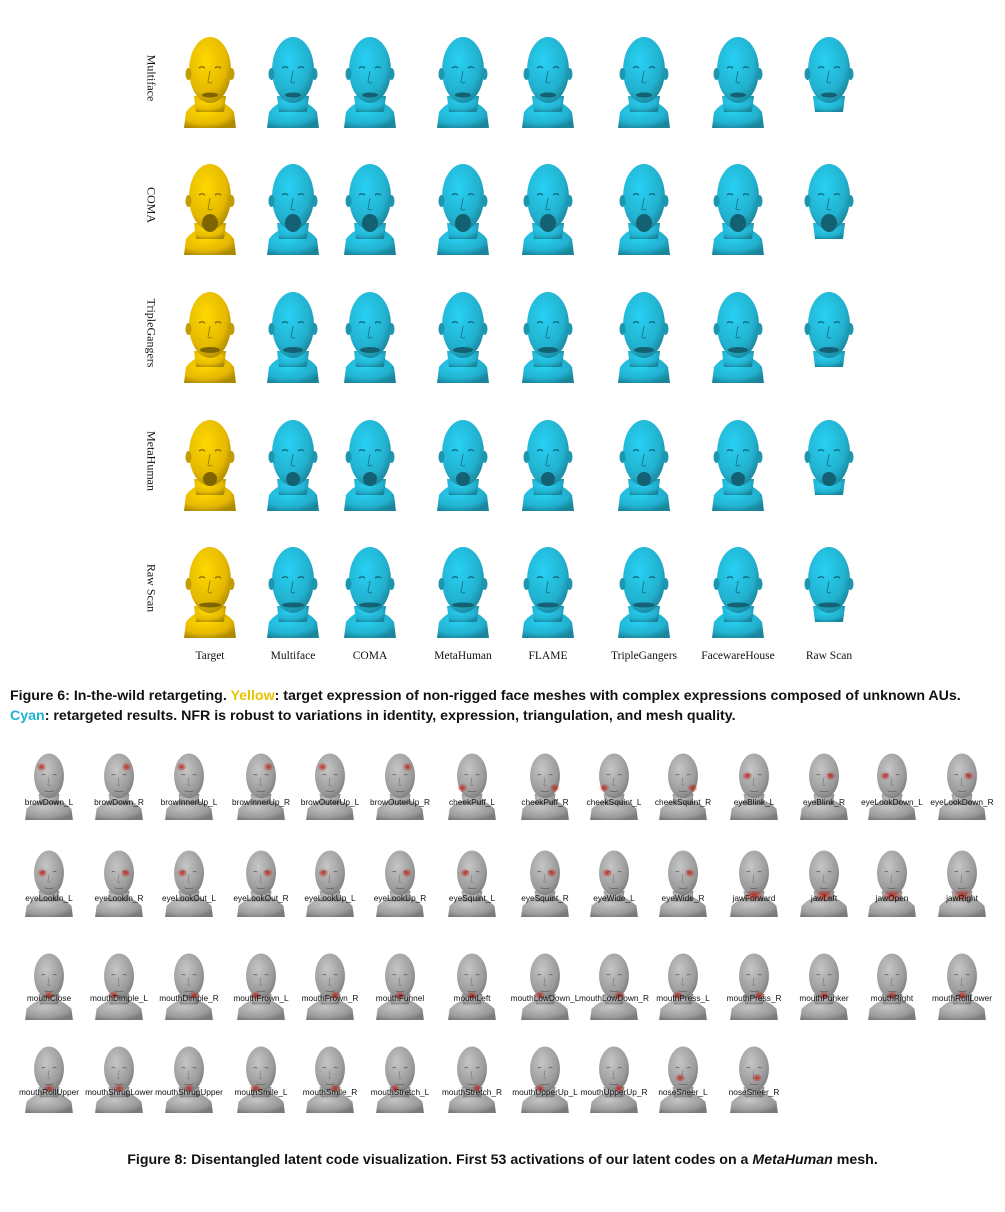  I want to click on activation-label: mouthShrugUpper, so click(189, 1092).